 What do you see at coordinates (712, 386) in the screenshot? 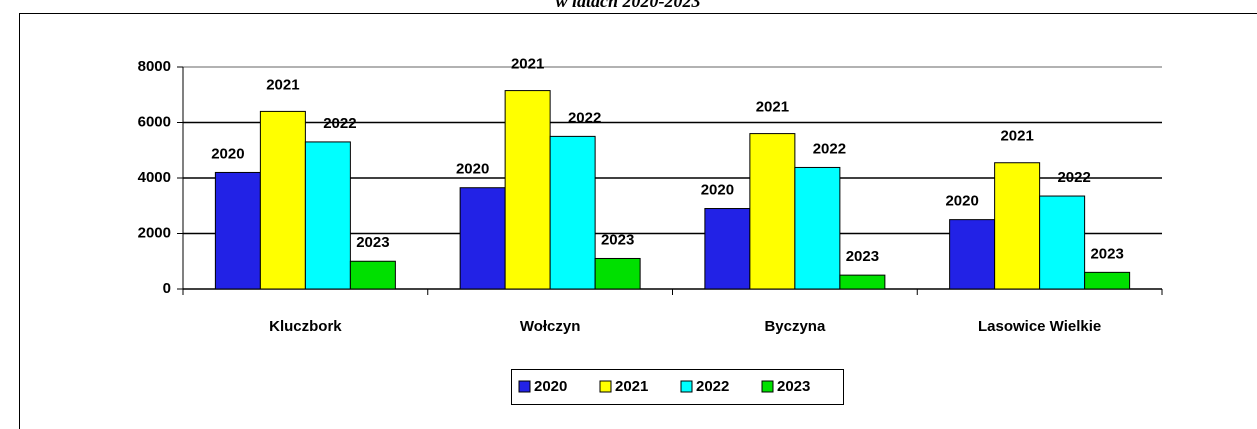
I see `legend-label: 2022` at bounding box center [712, 386].